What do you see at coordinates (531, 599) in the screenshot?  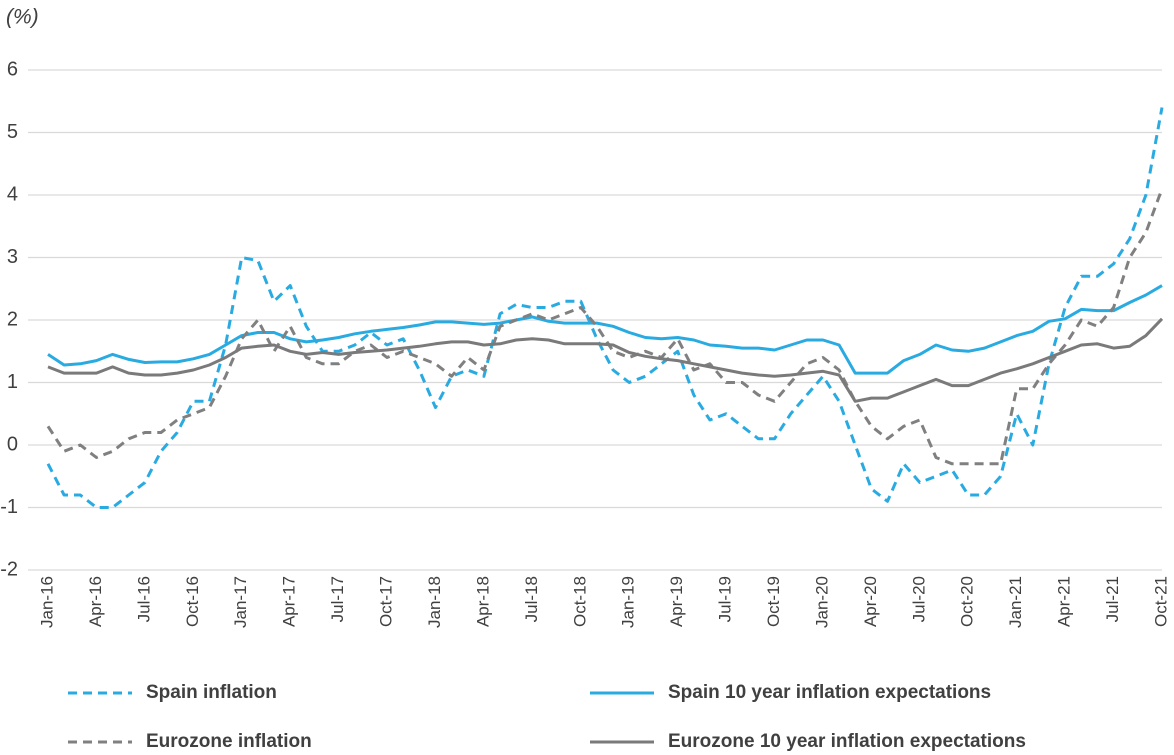 I see `x-tick-label: Jul-18` at bounding box center [531, 599].